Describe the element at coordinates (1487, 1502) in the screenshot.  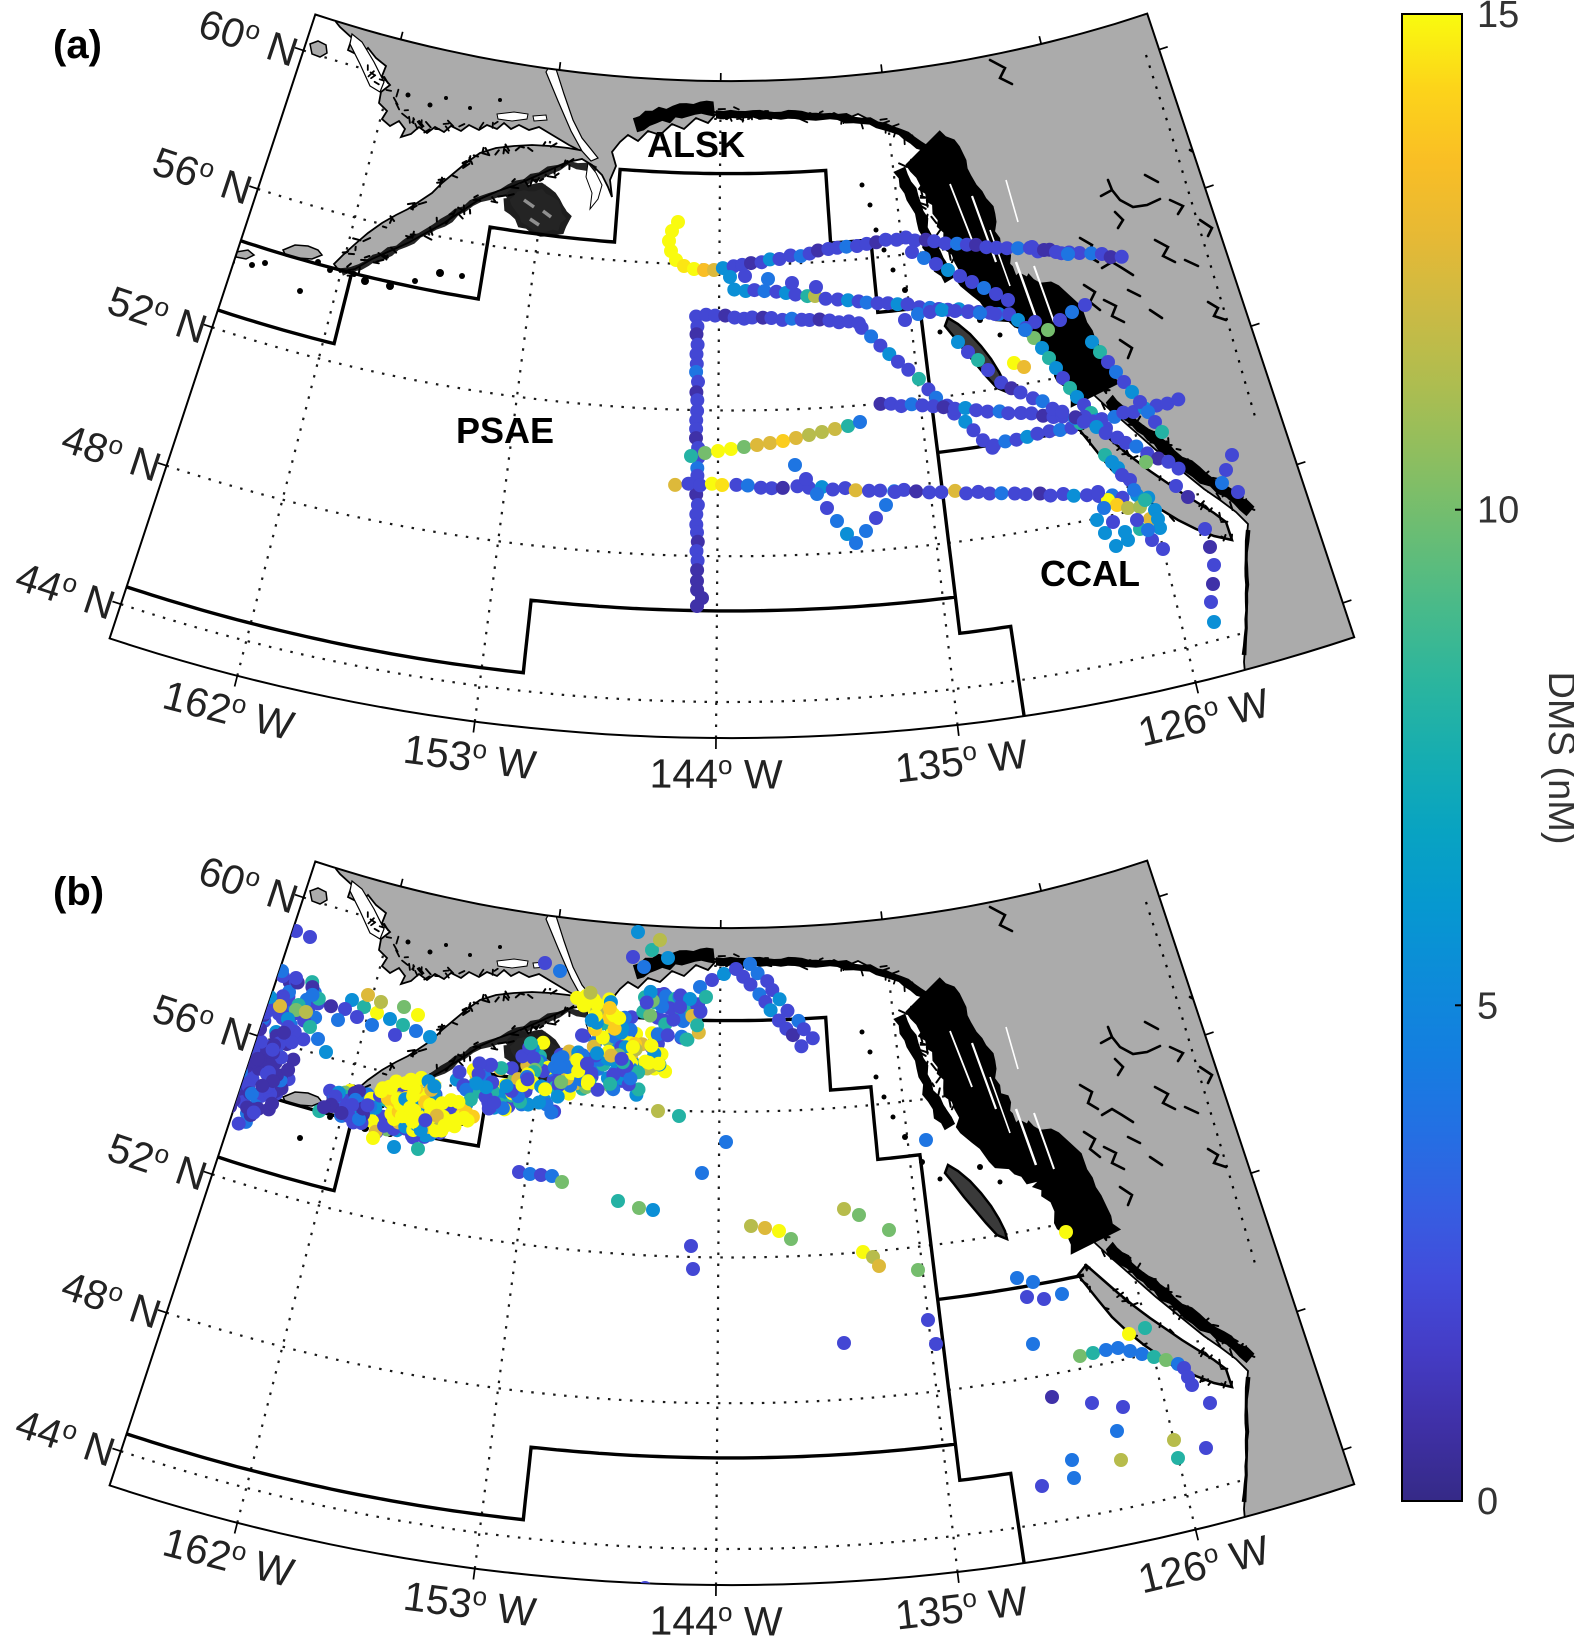
I see `svg-text: 0` at that location.